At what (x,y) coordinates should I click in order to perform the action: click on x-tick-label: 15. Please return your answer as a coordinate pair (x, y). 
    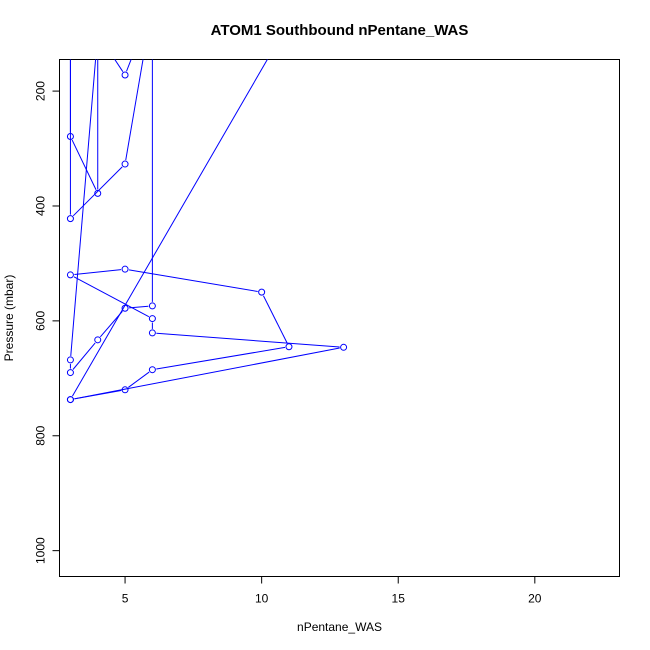
    Looking at the image, I should click on (399, 599).